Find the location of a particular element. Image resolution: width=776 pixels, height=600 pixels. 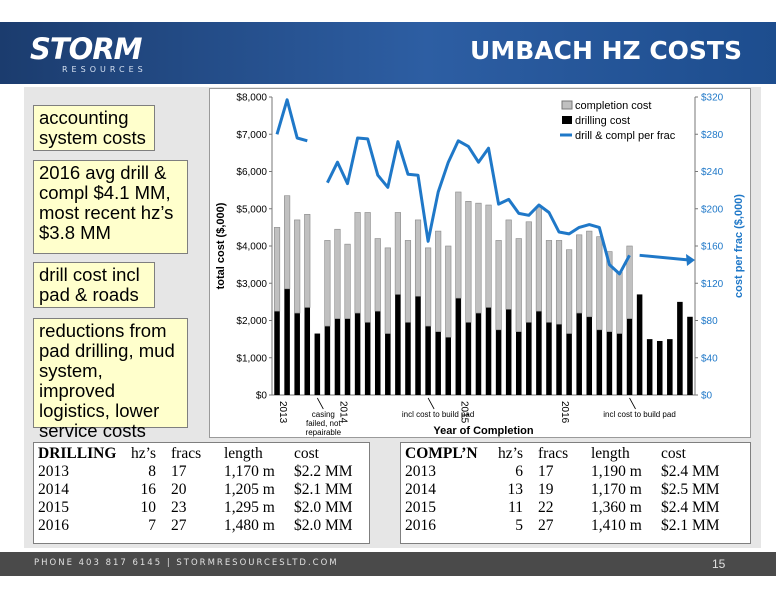

y2-tick-label: $0 is located at coordinates (707, 396).